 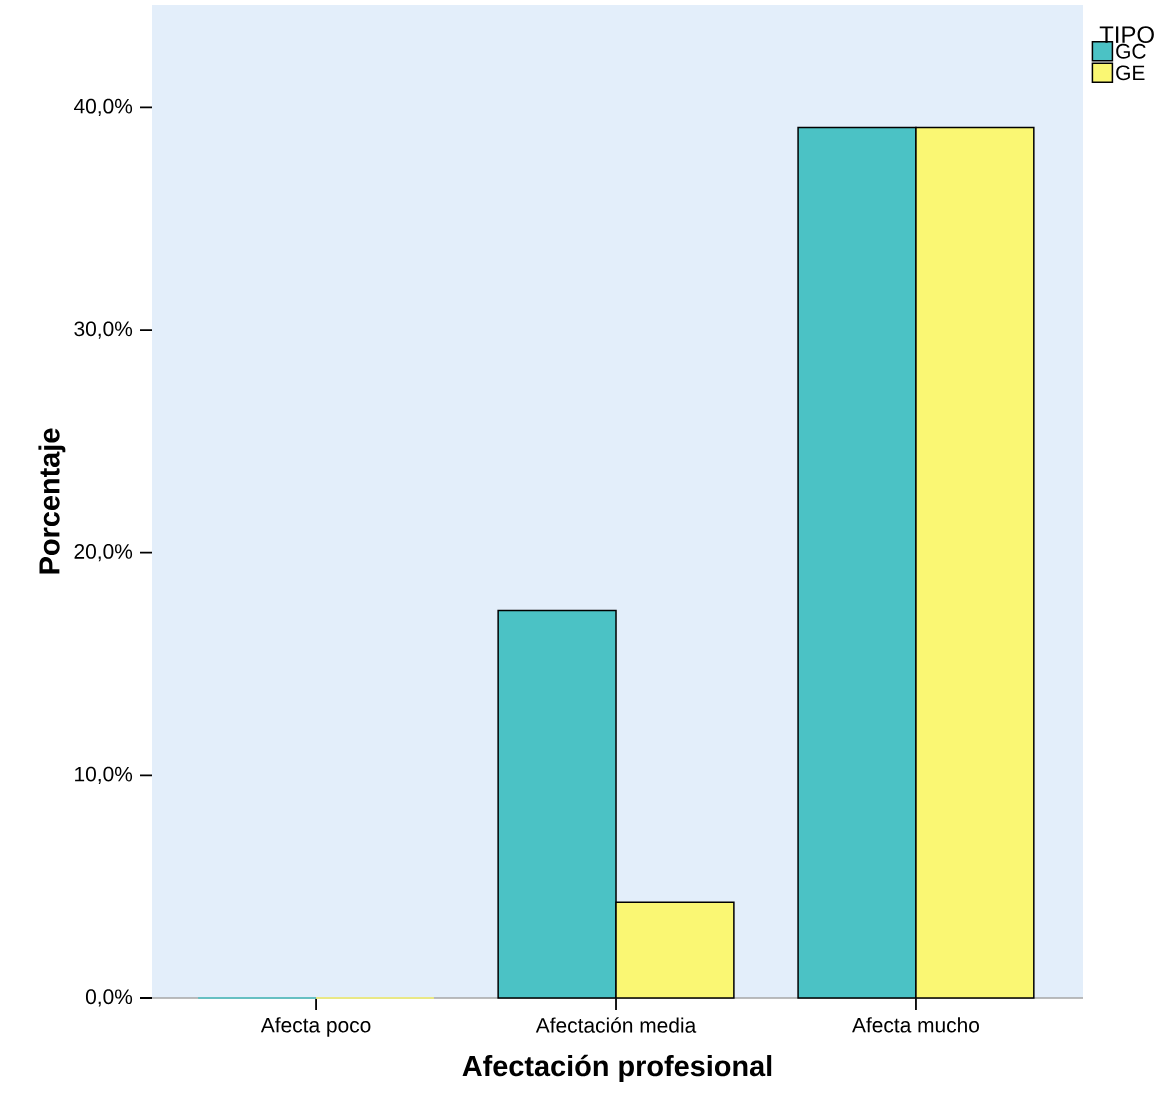 I want to click on y-axis-title: Porcentaje, so click(x=52, y=501).